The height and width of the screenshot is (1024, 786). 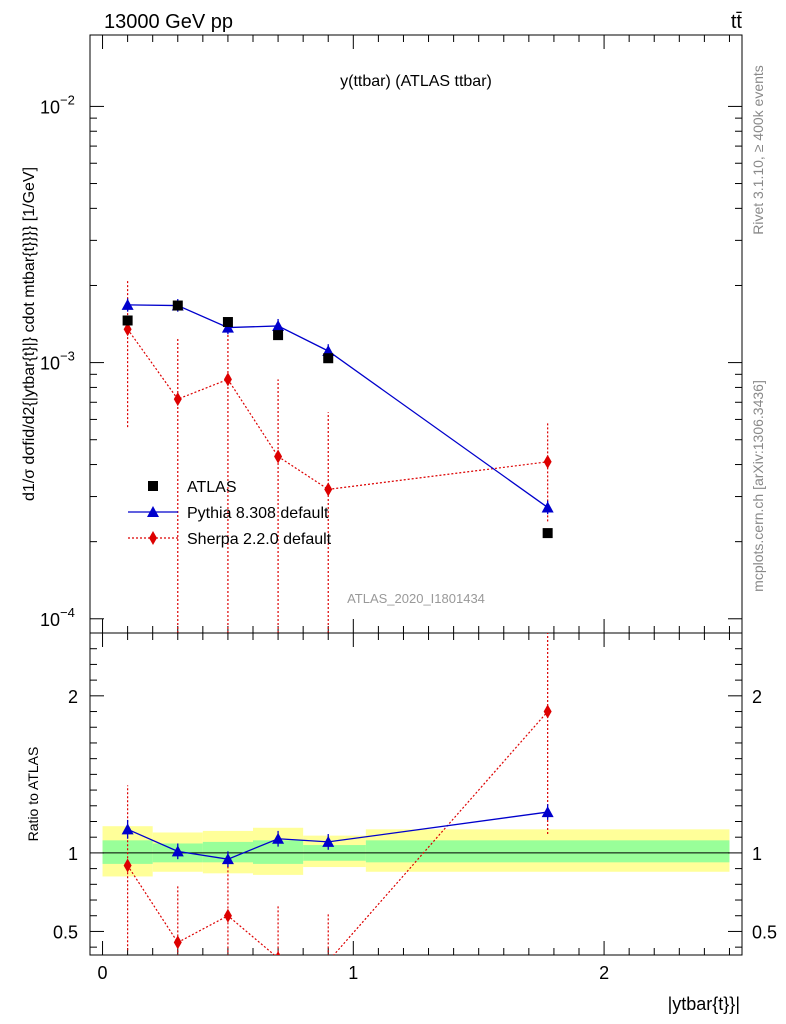 I want to click on main-y-tick-label: 10⁻², so click(x=57, y=104).